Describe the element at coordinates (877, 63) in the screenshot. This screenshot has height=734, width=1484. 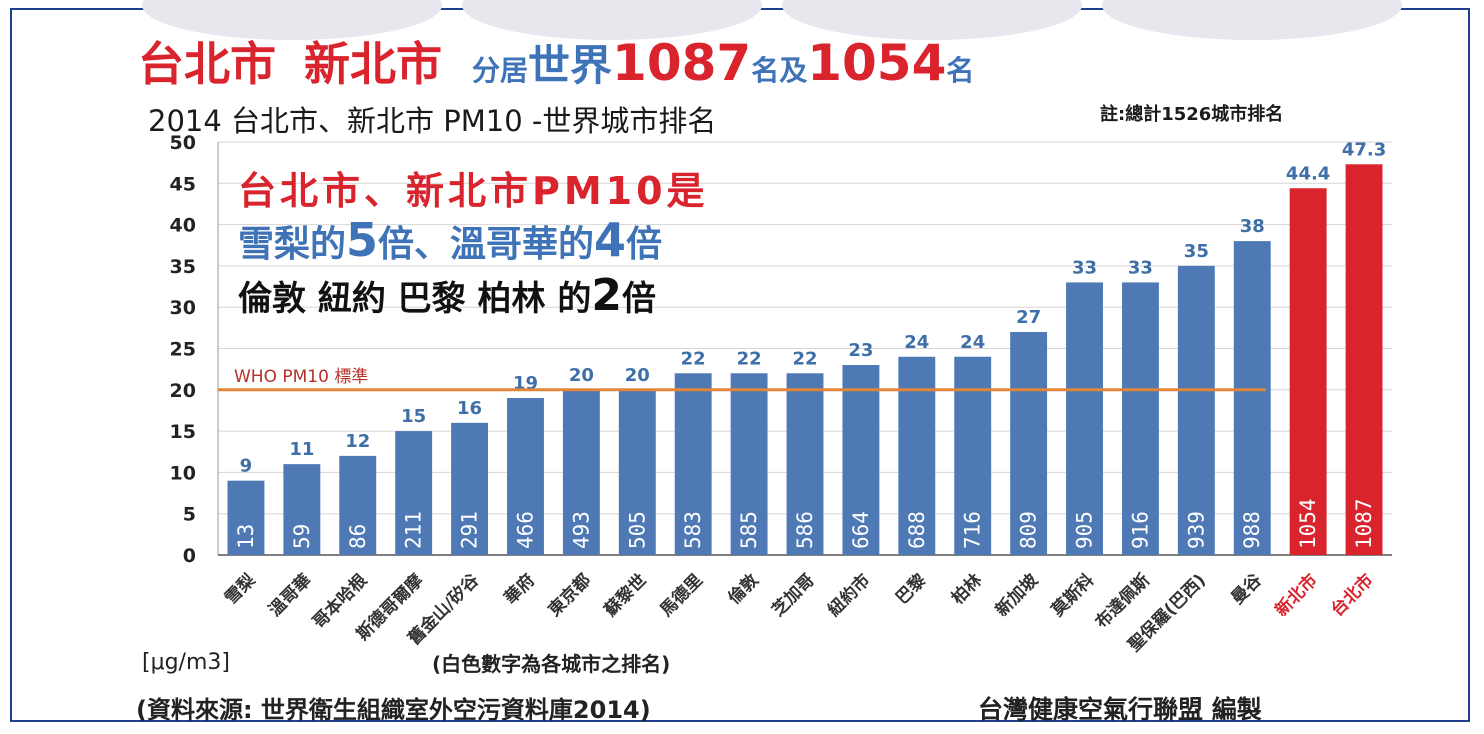
I see `headline-rank-1054: 1054` at that location.